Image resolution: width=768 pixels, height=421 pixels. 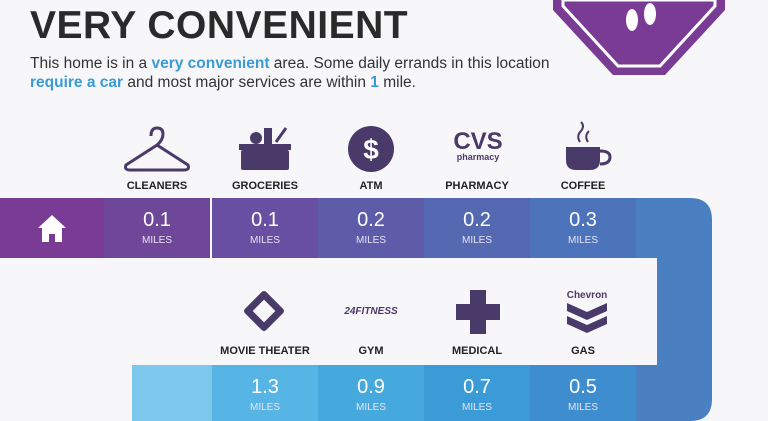 I want to click on logo-text: pharmacy, so click(x=478, y=157).